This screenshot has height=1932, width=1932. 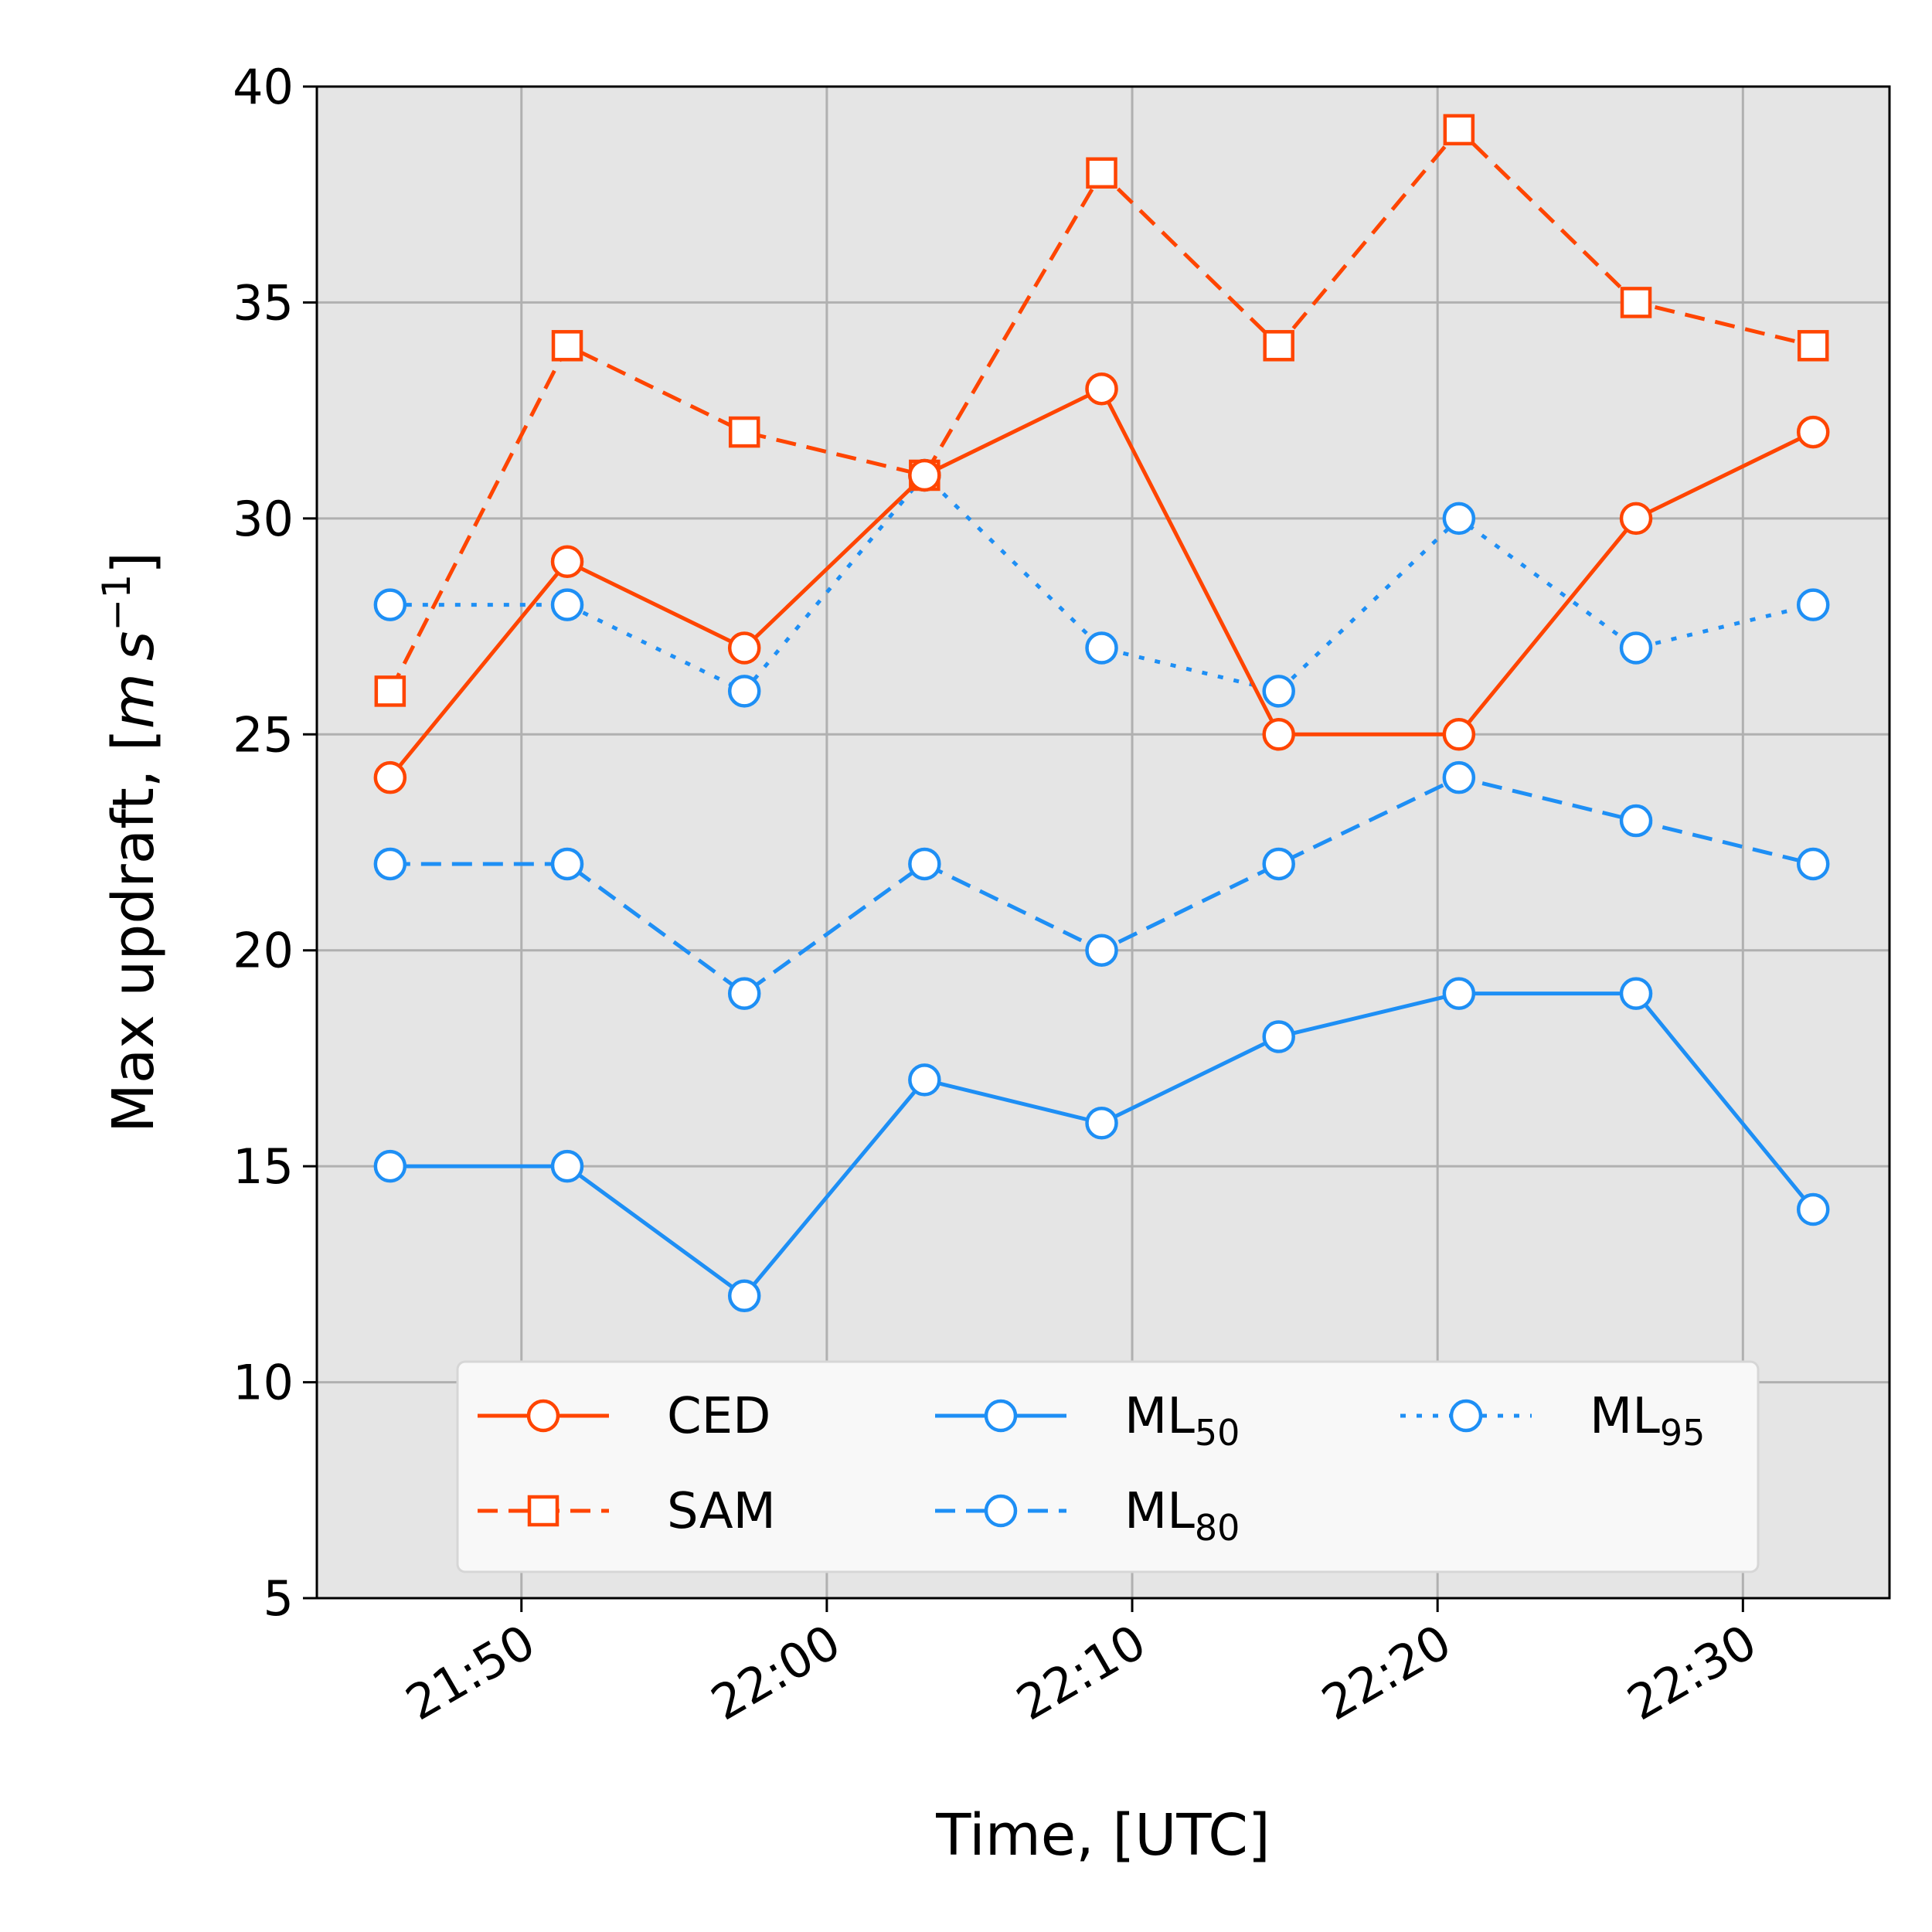 I want to click on legend-item-ml50: ML50, so click(x=1087, y=1421).